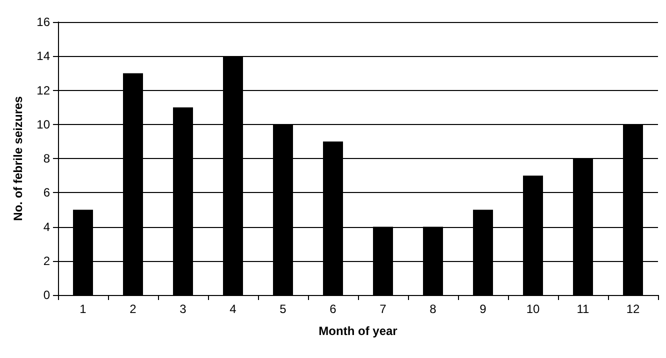 The width and height of the screenshot is (666, 358). What do you see at coordinates (433, 309) in the screenshot?
I see `x-tick-label: 8` at bounding box center [433, 309].